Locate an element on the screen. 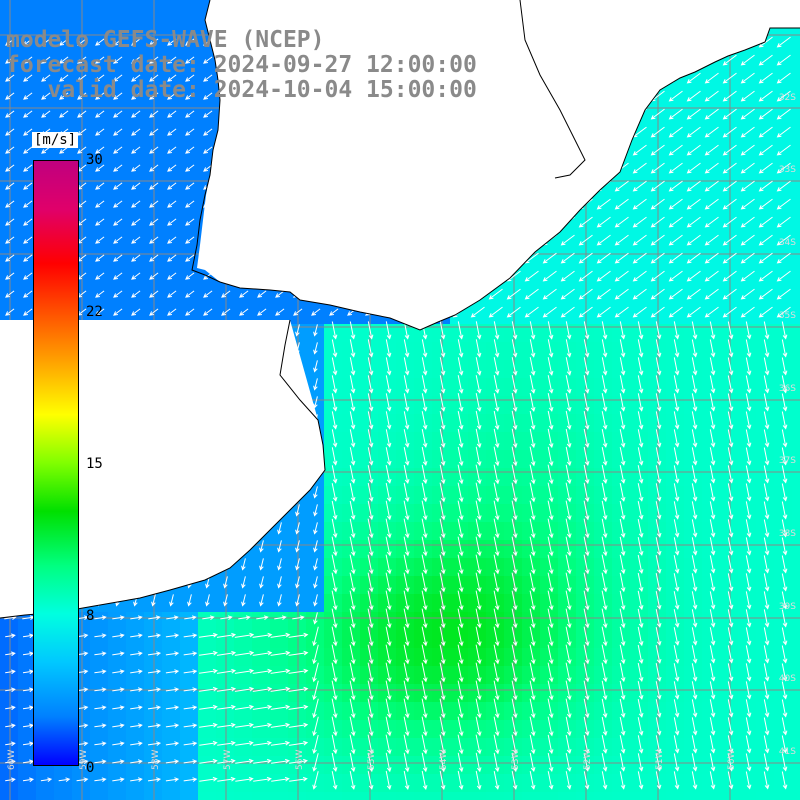 Image resolution: width=800 pixels, height=800 pixels. lat-label: 36S is located at coordinates (787, 389).